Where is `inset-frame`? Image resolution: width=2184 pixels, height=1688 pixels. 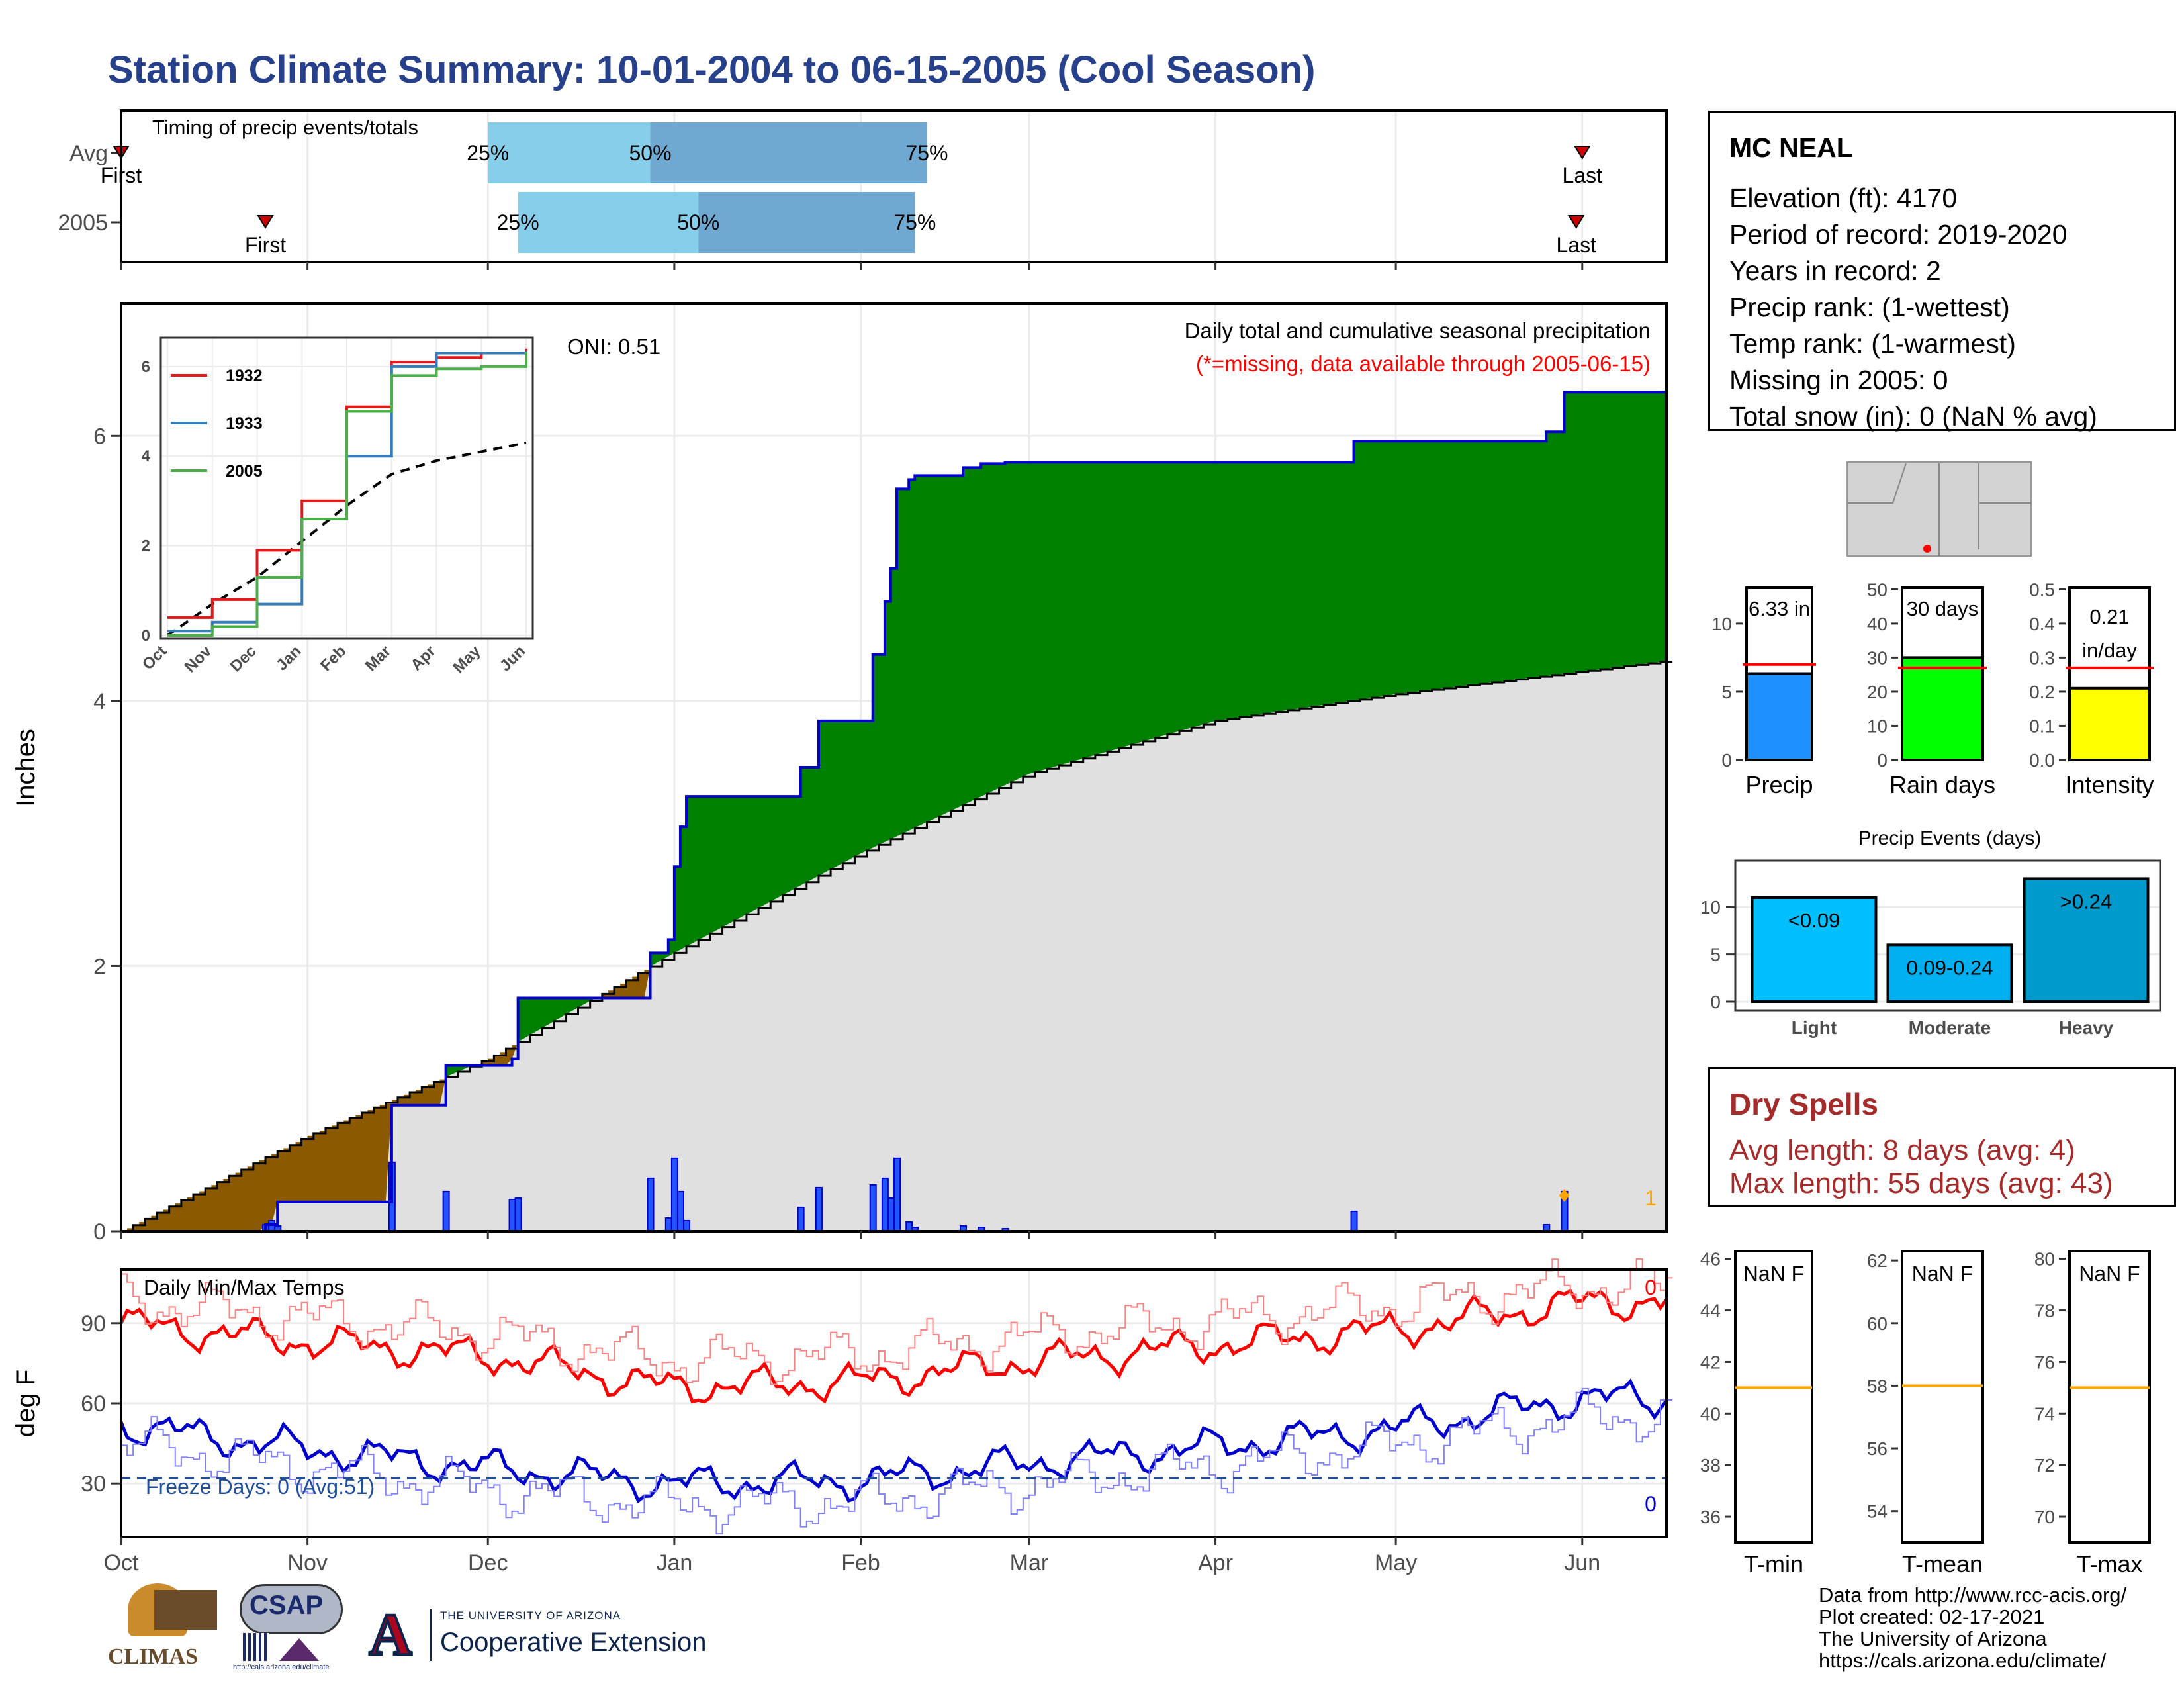 inset-frame is located at coordinates (346, 488).